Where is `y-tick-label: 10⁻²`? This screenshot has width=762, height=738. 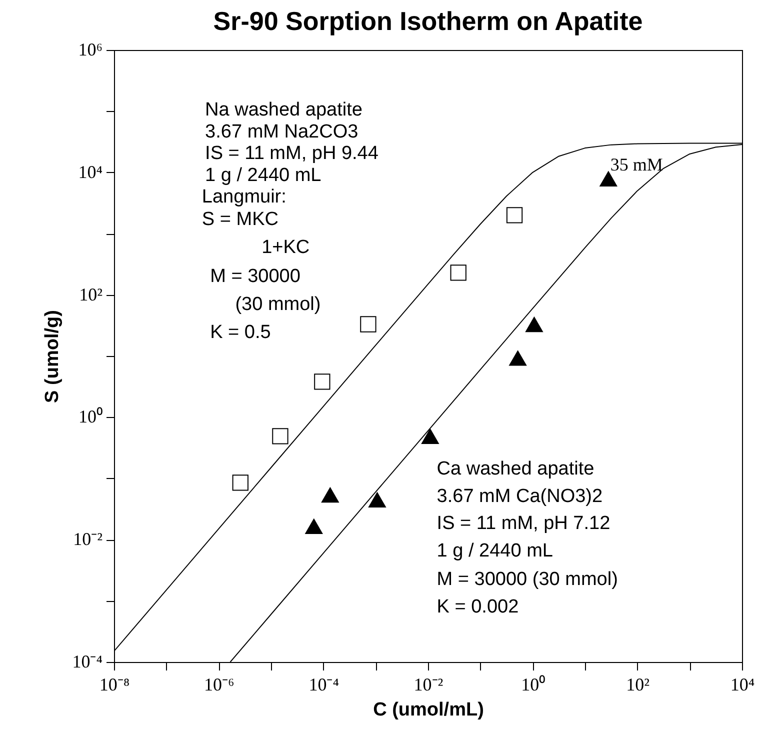
y-tick-label: 10⁻² is located at coordinates (87, 539).